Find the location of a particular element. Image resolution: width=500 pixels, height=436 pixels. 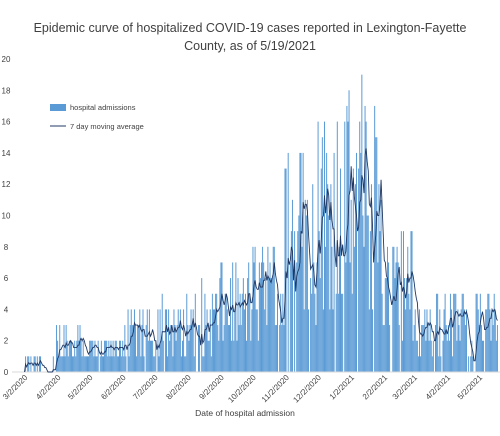

x-tick-label: 4/2/2020 is located at coordinates (48, 387).